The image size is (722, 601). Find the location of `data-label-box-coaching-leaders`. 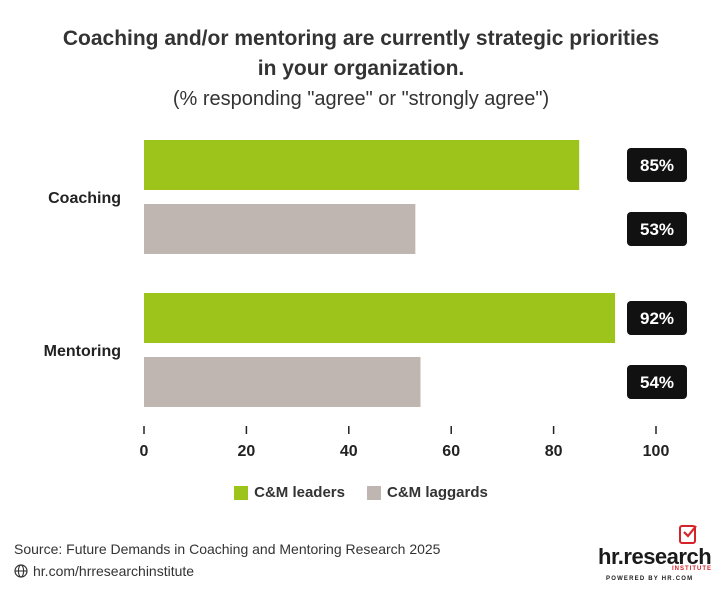

data-label-box-coaching-leaders is located at coordinates (657, 165).